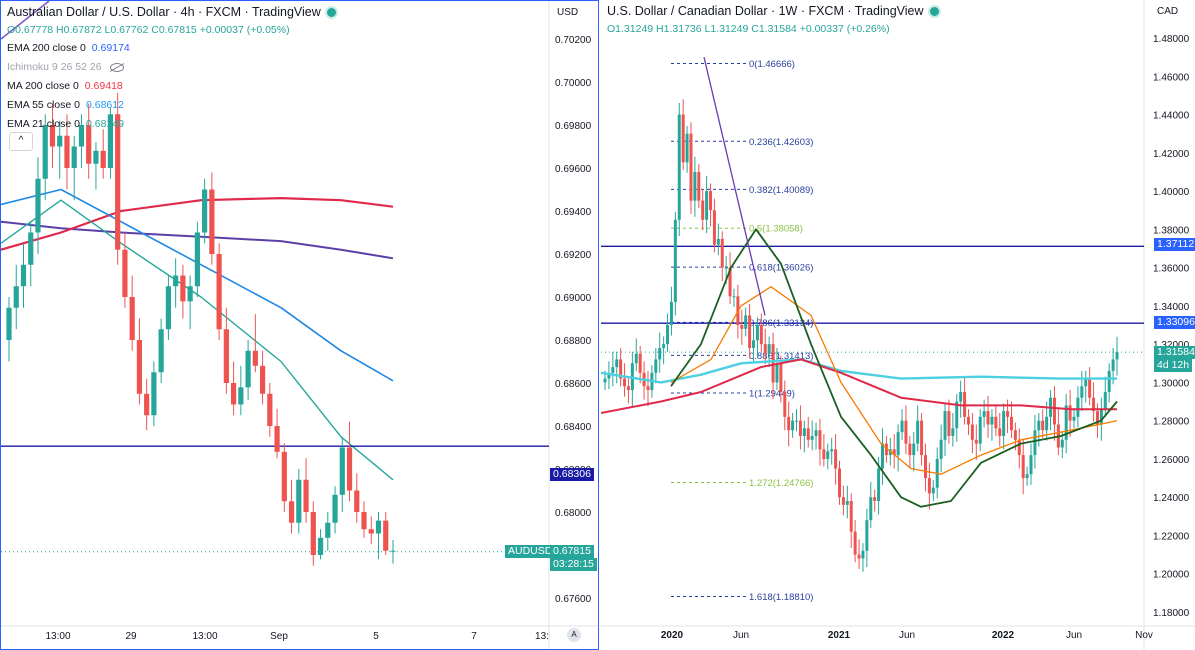 The height and width of the screenshot is (650, 1195). I want to click on fib-level-label: 1.618(1.18810), so click(781, 597).